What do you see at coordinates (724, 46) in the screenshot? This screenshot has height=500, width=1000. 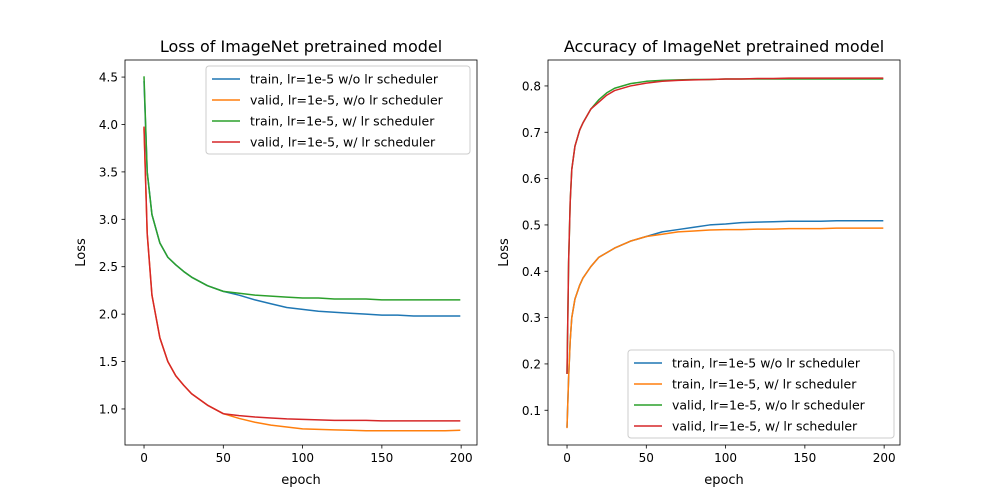 I see `accuracy-chart-title: Accuracy of ImageNet pretrained model` at bounding box center [724, 46].